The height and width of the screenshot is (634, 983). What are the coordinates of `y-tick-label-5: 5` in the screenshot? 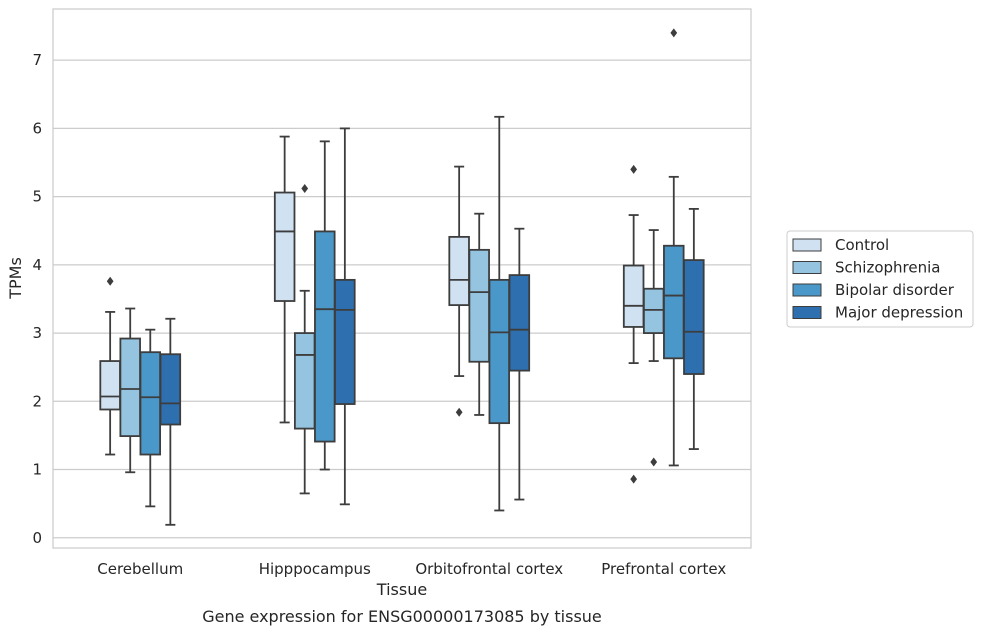 It's located at (37, 197).